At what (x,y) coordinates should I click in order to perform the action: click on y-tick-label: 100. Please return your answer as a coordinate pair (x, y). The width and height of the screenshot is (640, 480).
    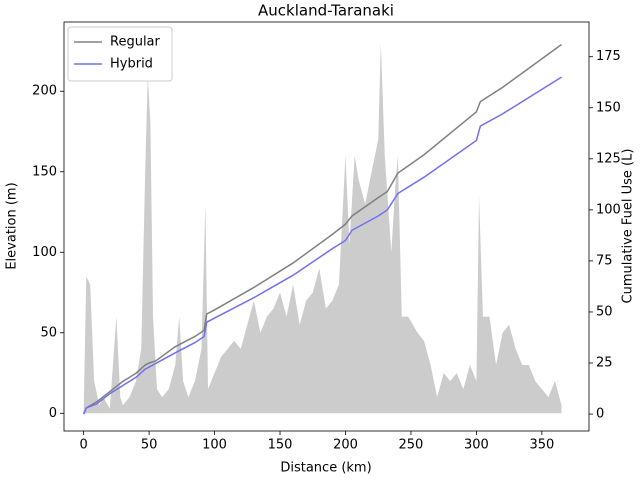
    Looking at the image, I should click on (44, 252).